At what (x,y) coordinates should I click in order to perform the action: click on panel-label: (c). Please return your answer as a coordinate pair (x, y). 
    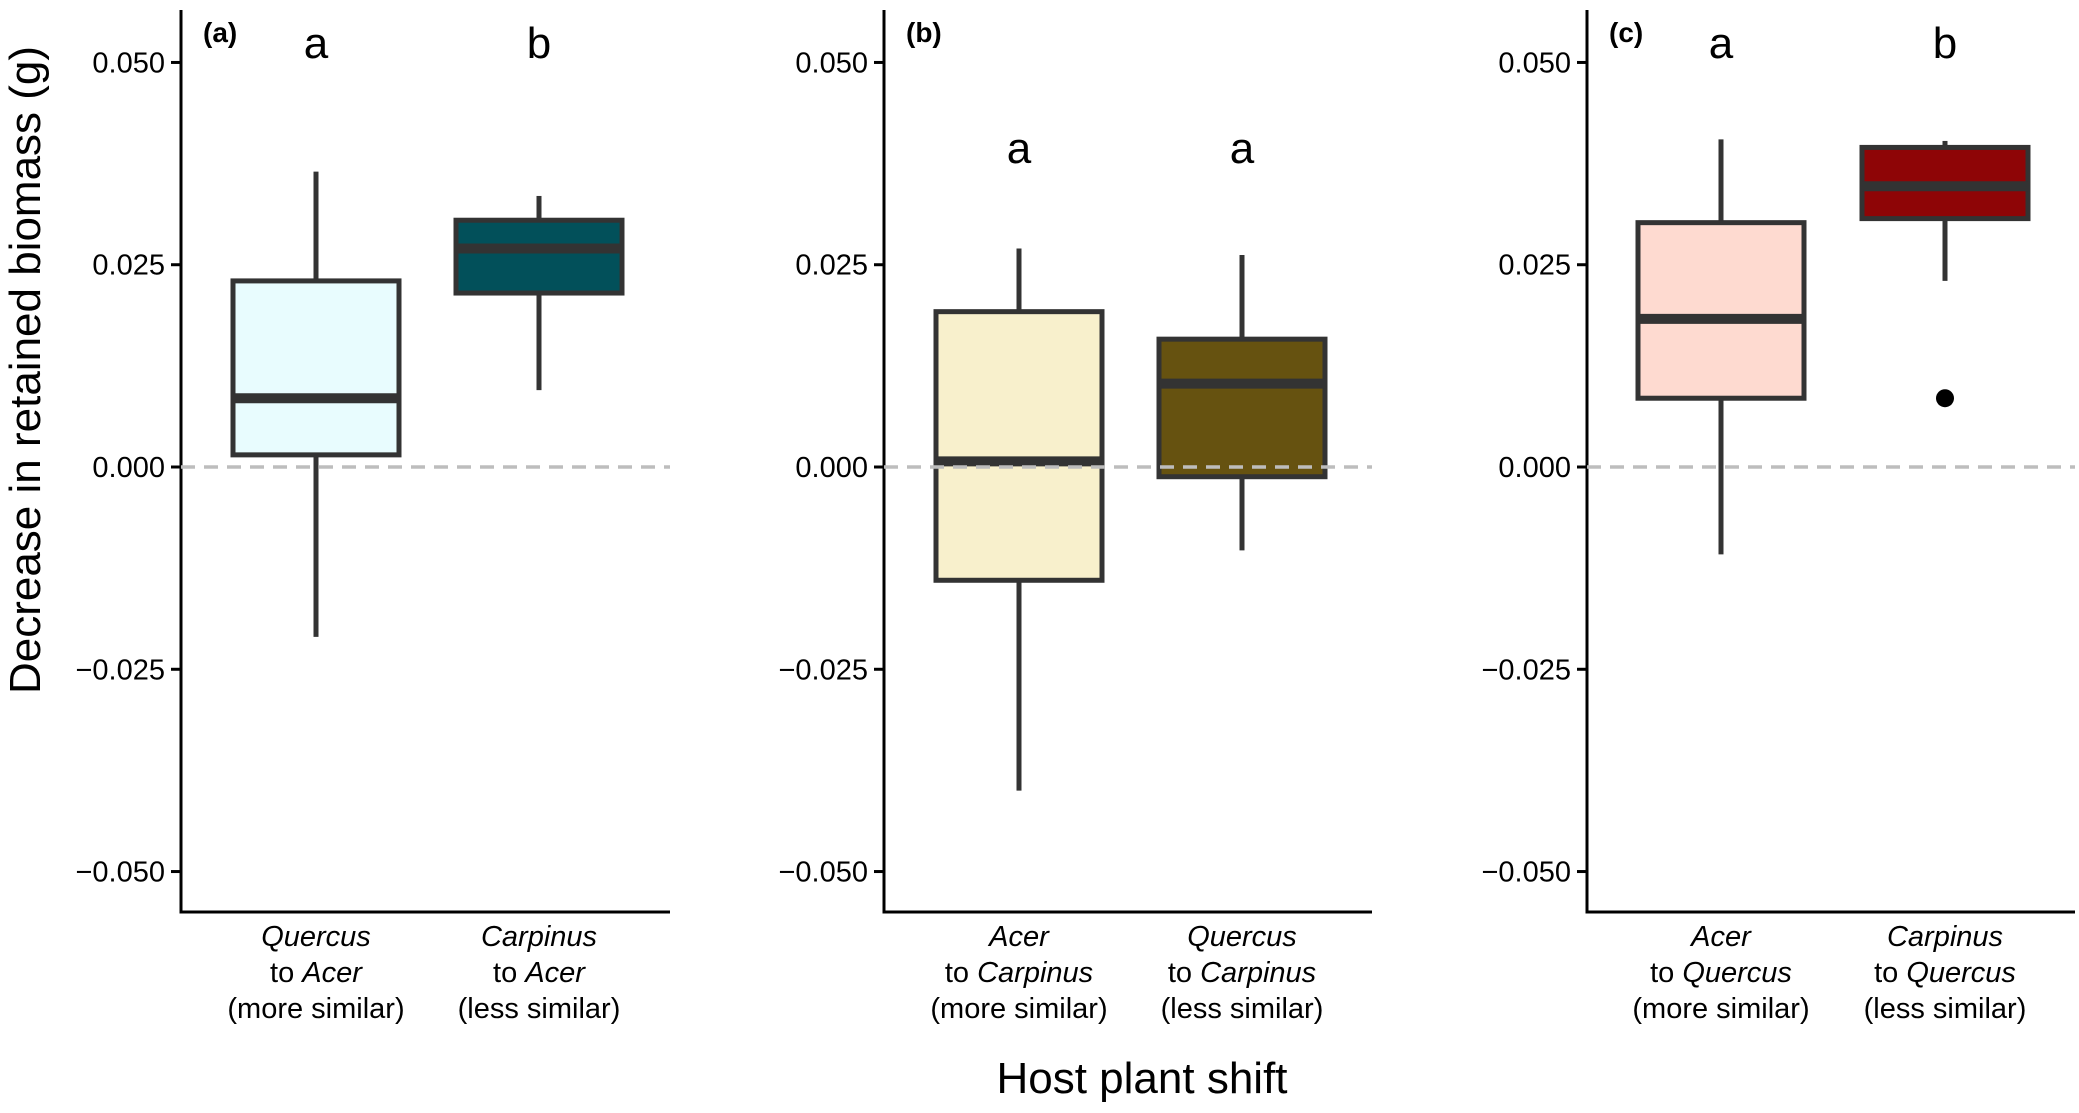
    Looking at the image, I should click on (1626, 32).